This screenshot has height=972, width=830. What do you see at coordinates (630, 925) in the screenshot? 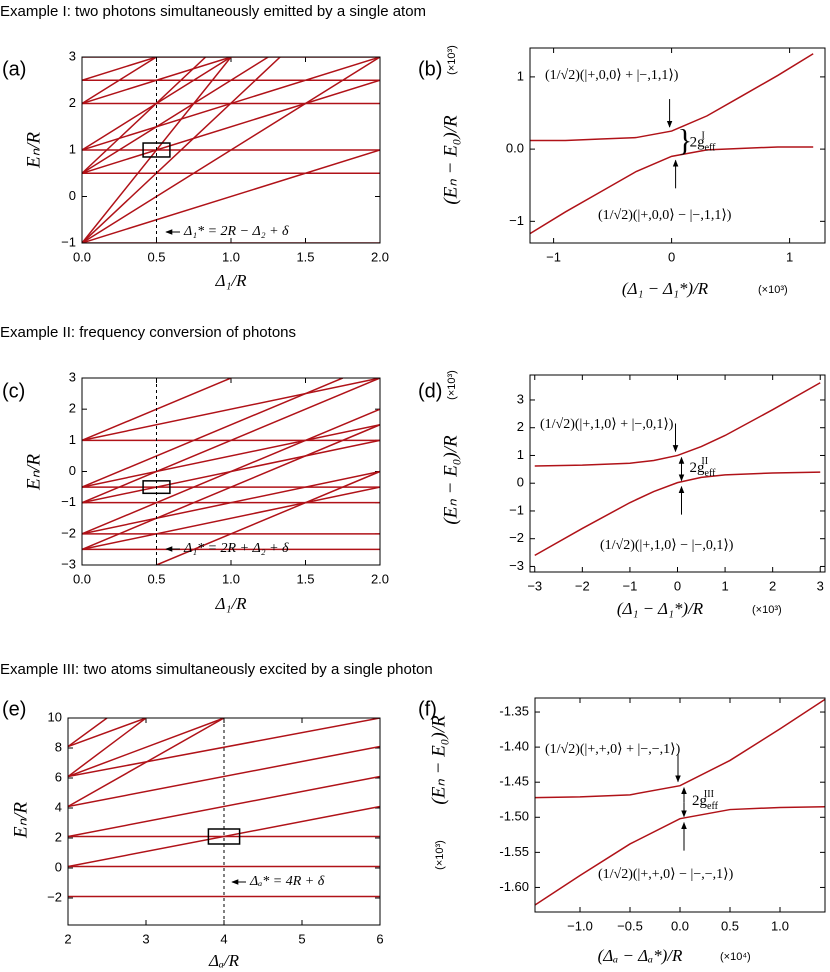
I see `x-tick-label: −0.5` at bounding box center [630, 925].